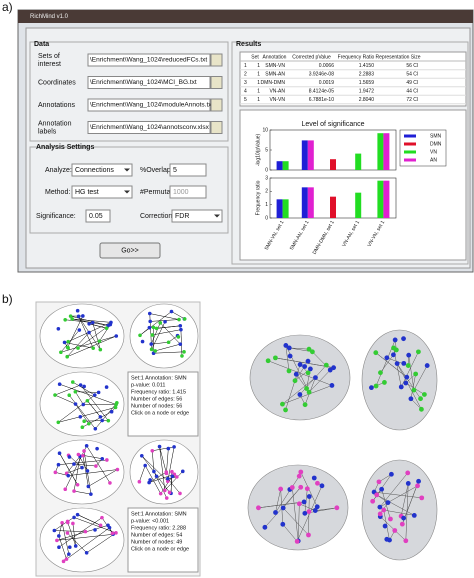 Image resolution: width=474 pixels, height=578 pixels. I want to click on setting-value: Connections, so click(94, 170).